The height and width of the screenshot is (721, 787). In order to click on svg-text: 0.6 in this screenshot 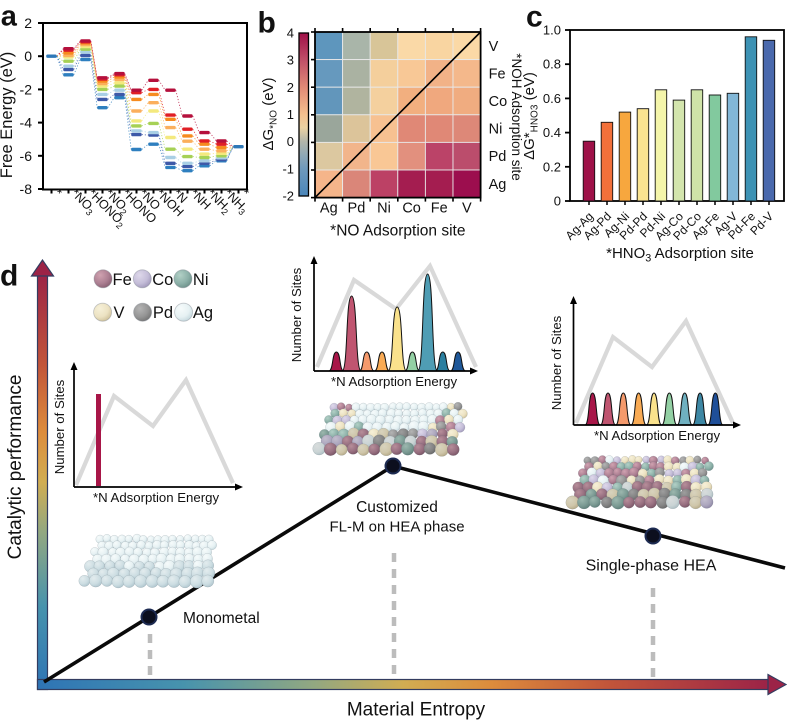, I will do `click(552, 98)`.